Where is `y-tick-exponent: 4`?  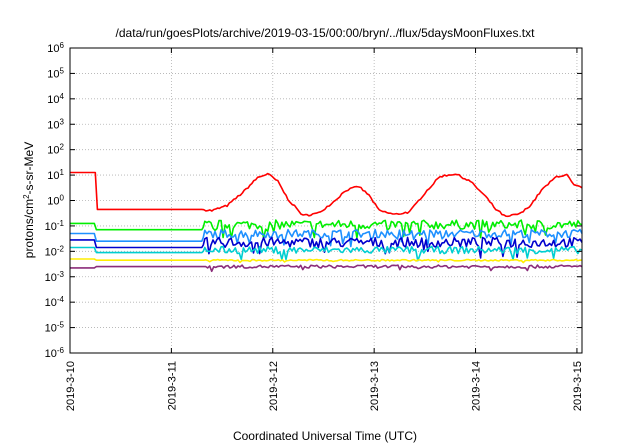
y-tick-exponent: 4 is located at coordinates (62, 95).